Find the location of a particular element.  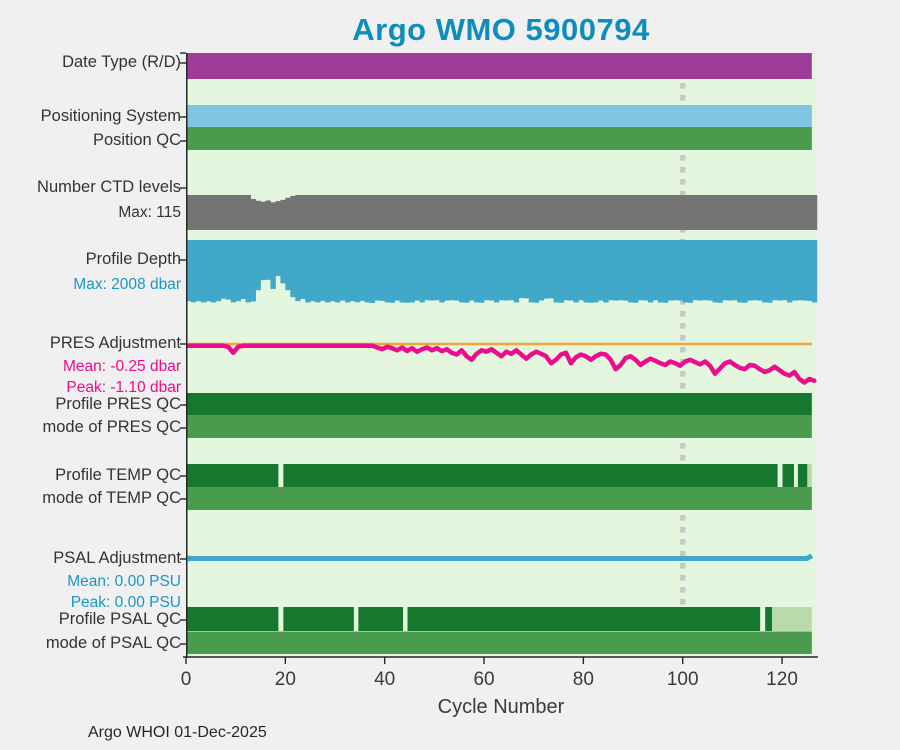

row-label: mode of PSAL QC is located at coordinates (113, 642).